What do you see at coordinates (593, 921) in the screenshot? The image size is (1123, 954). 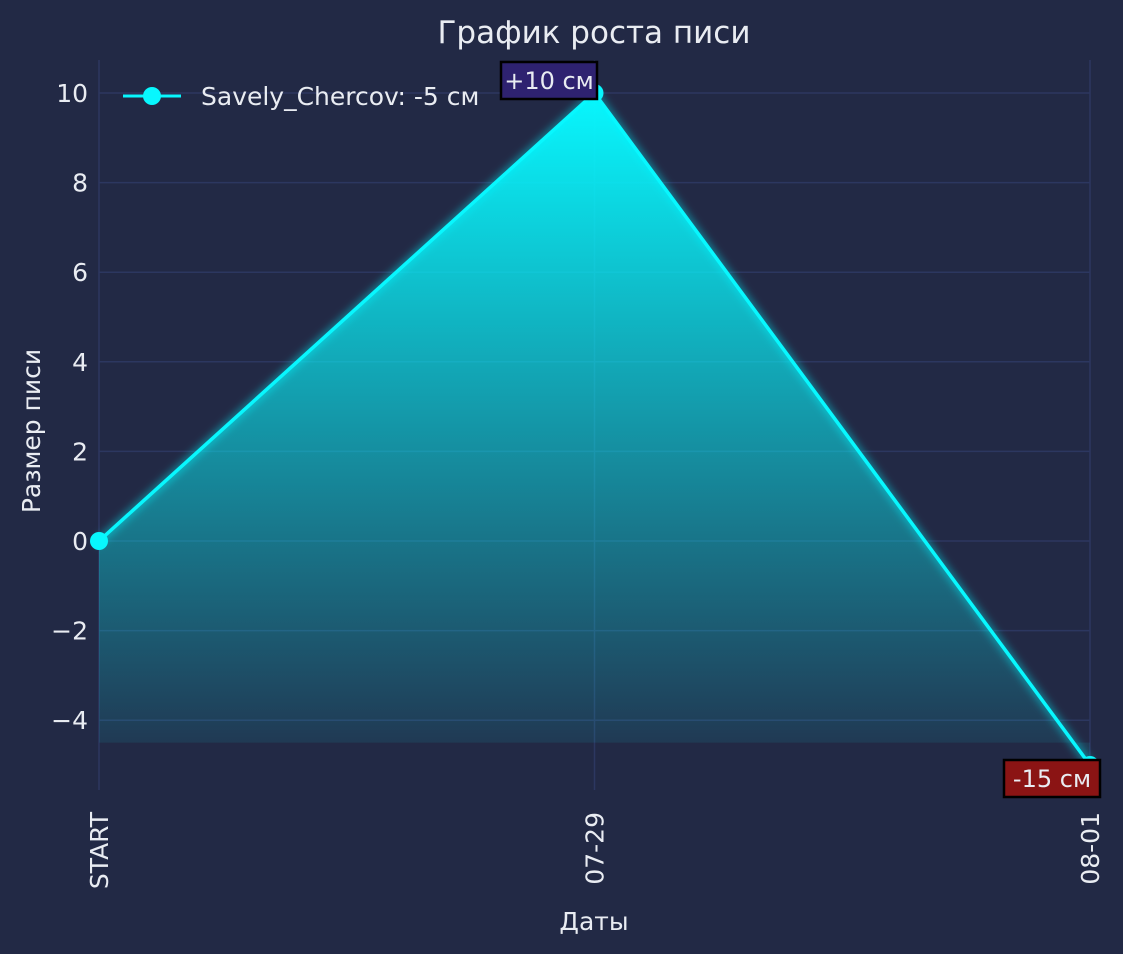 I see `x-axis-label: Даты` at bounding box center [593, 921].